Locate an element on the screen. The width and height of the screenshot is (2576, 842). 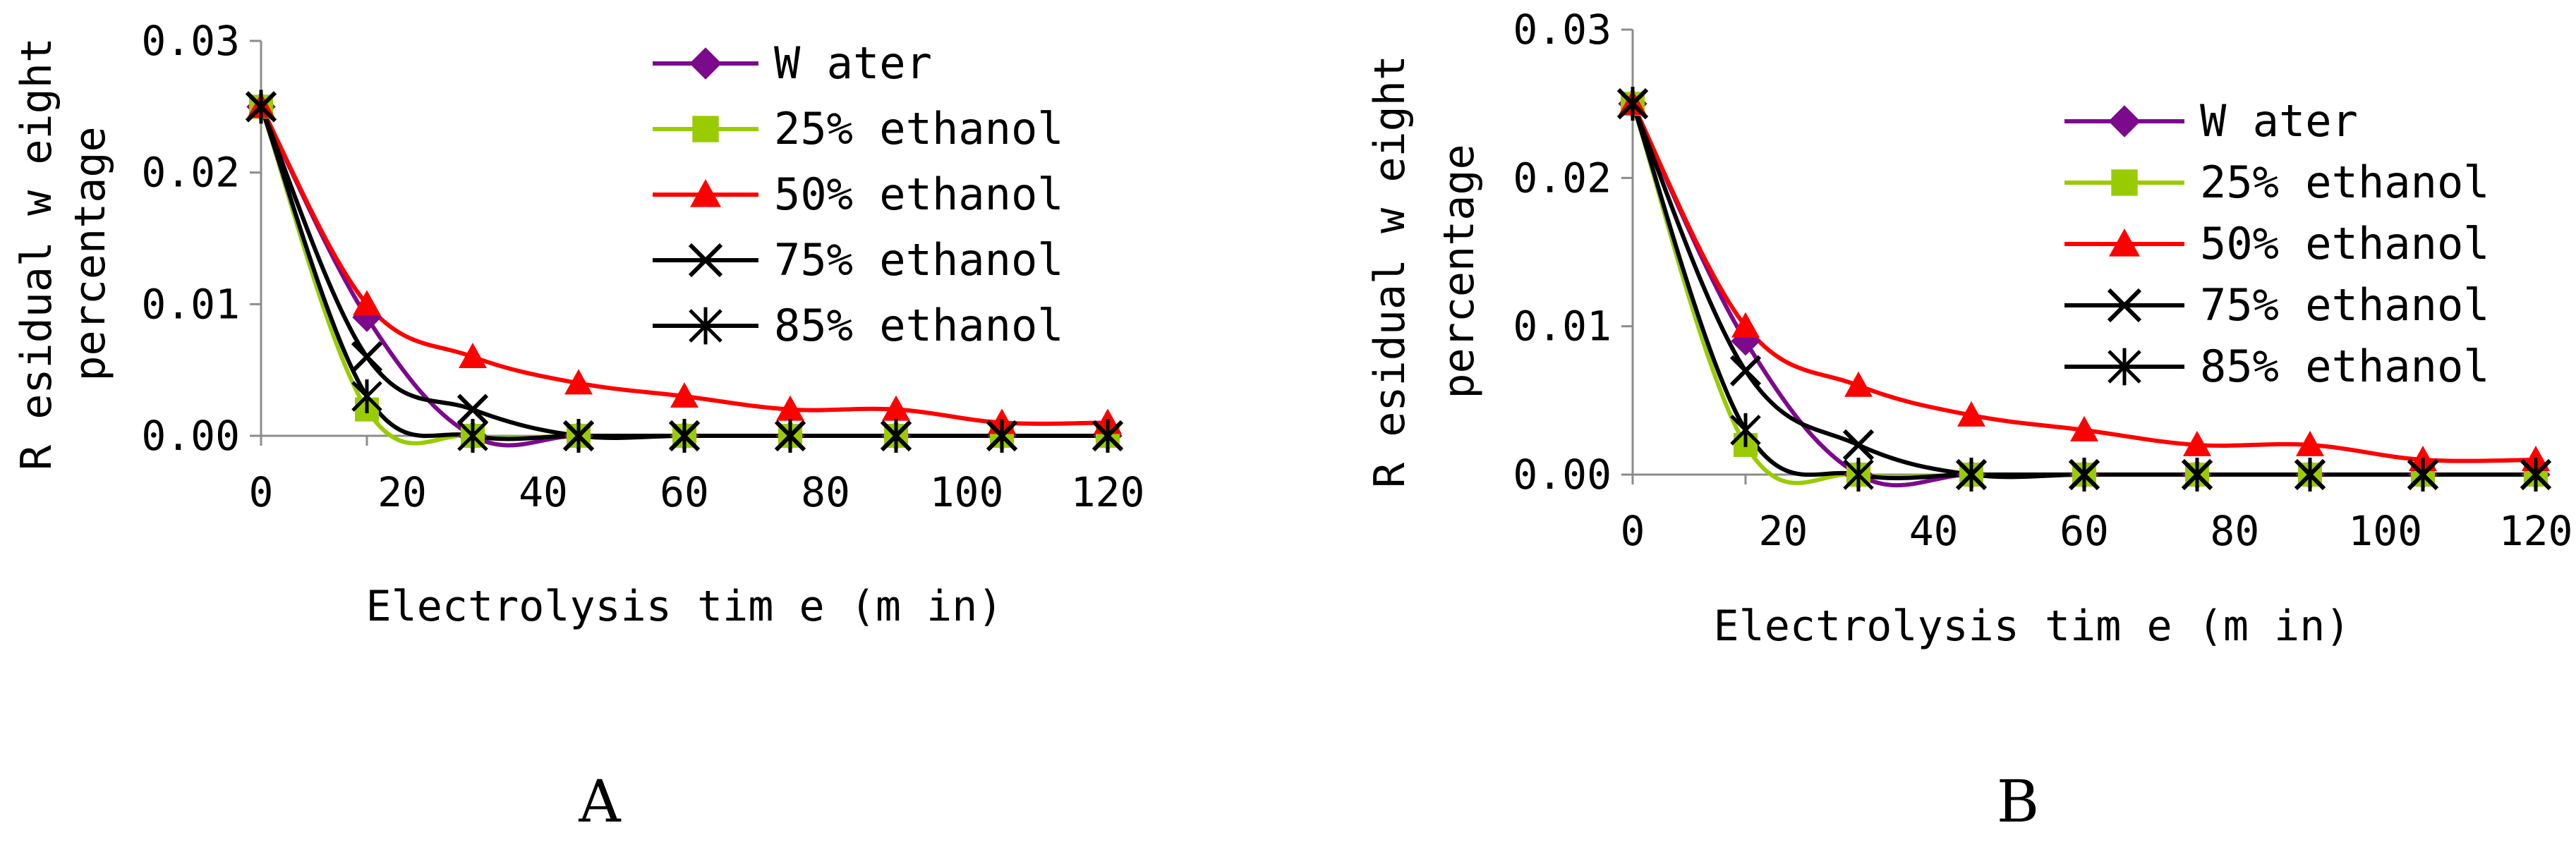
y-tick-label: 0.02 is located at coordinates (191, 173).